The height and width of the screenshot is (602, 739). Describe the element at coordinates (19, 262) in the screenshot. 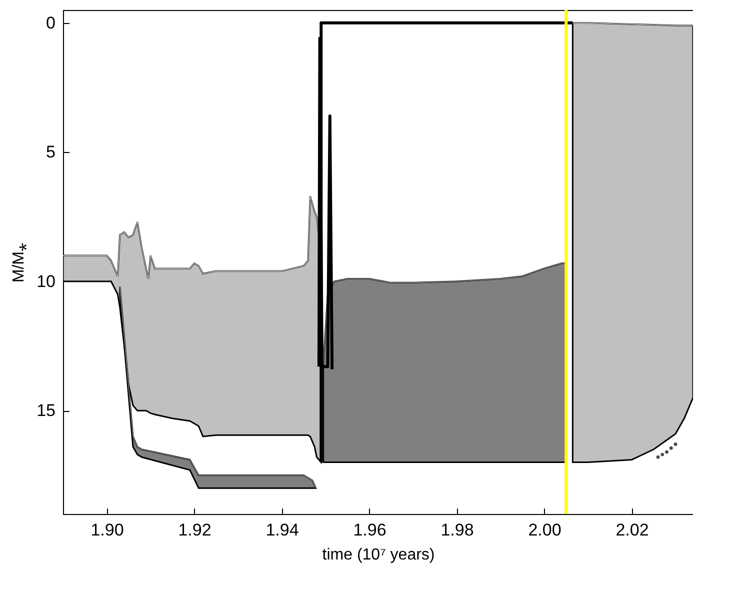

I see `y-axis-title: M/M⁎` at that location.